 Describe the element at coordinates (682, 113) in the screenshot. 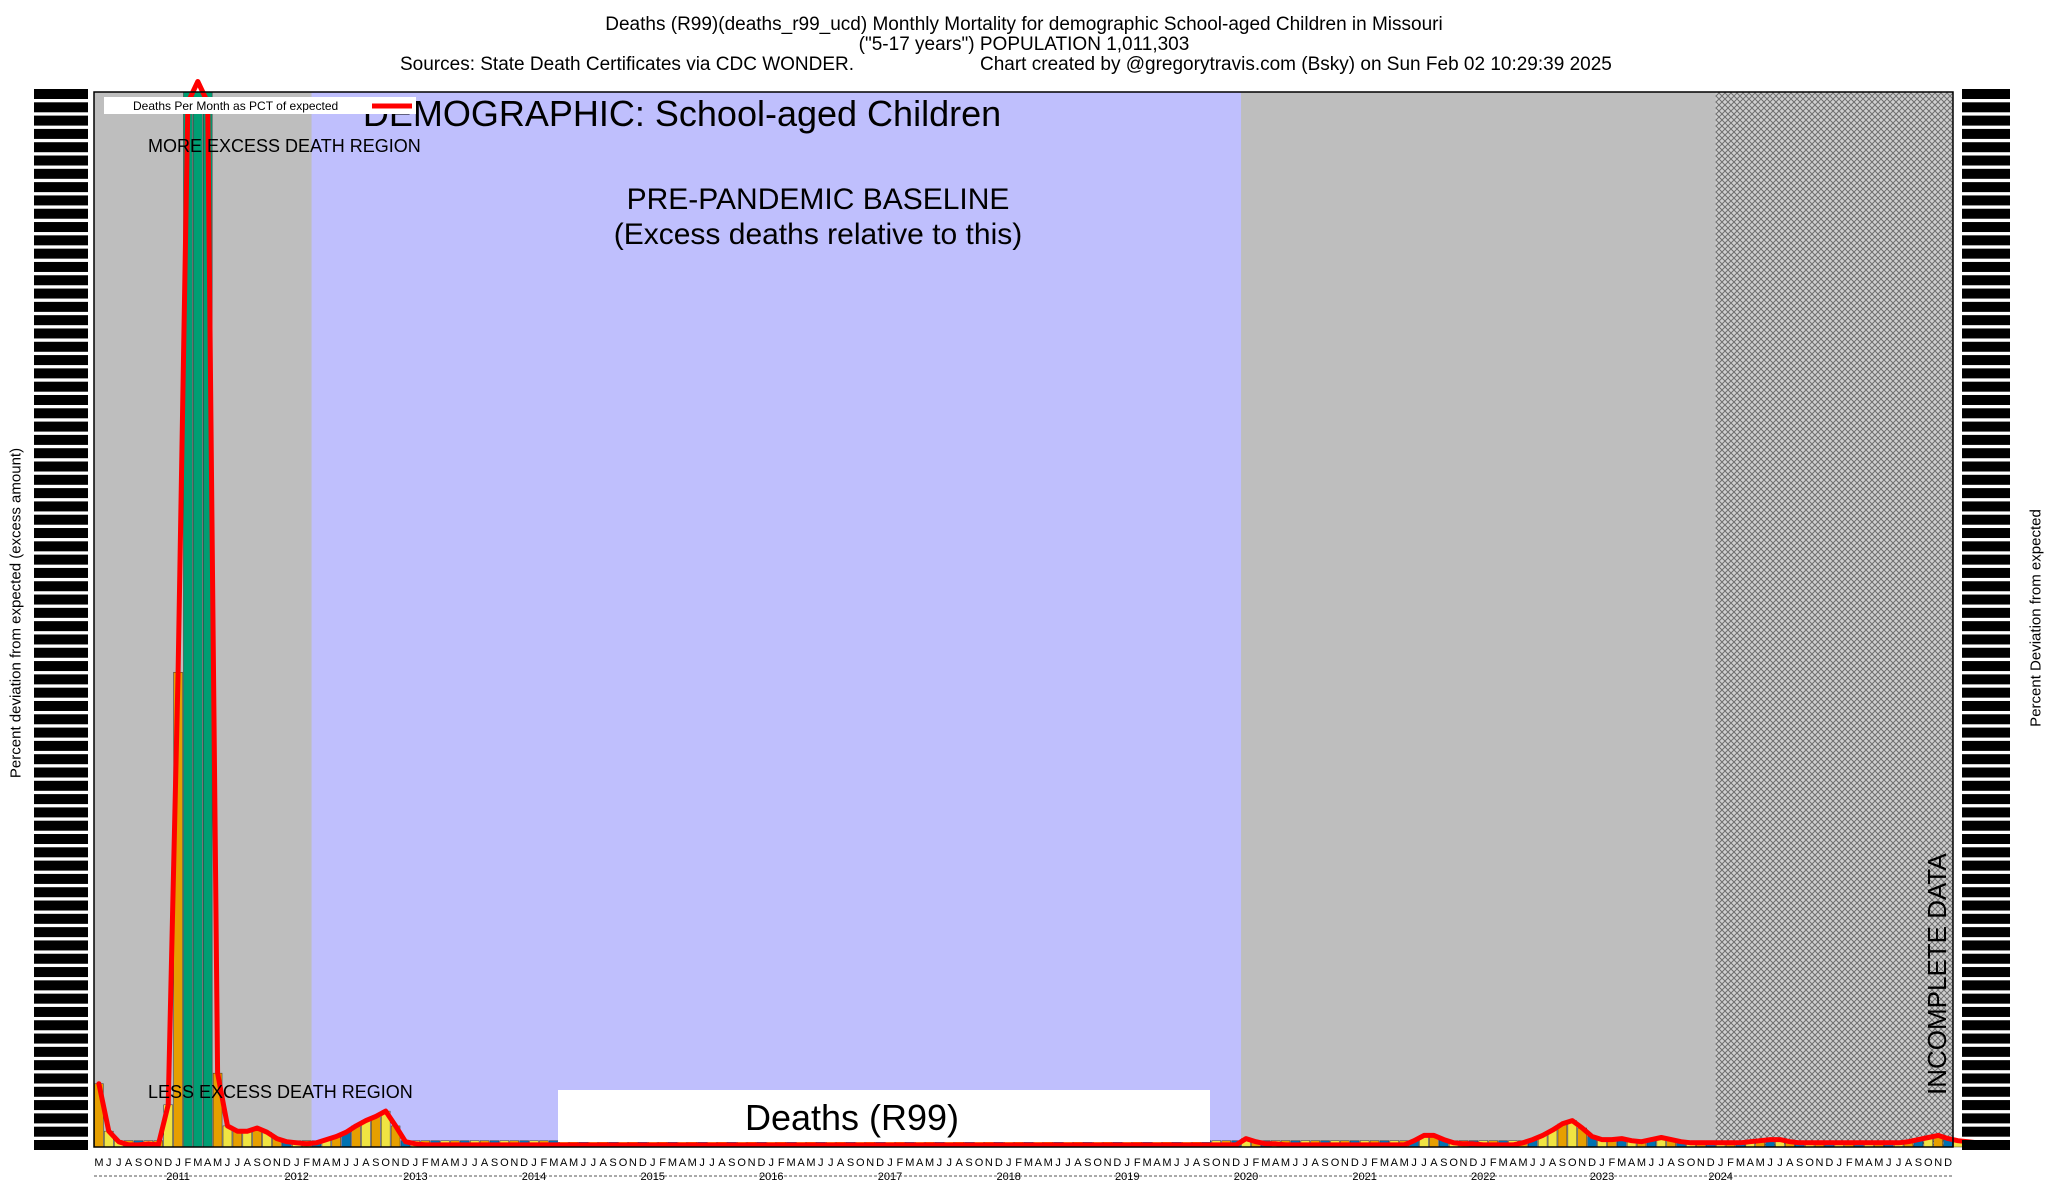

I see `demographic-label: DEMOGRAPHIC: School-aged Children` at that location.